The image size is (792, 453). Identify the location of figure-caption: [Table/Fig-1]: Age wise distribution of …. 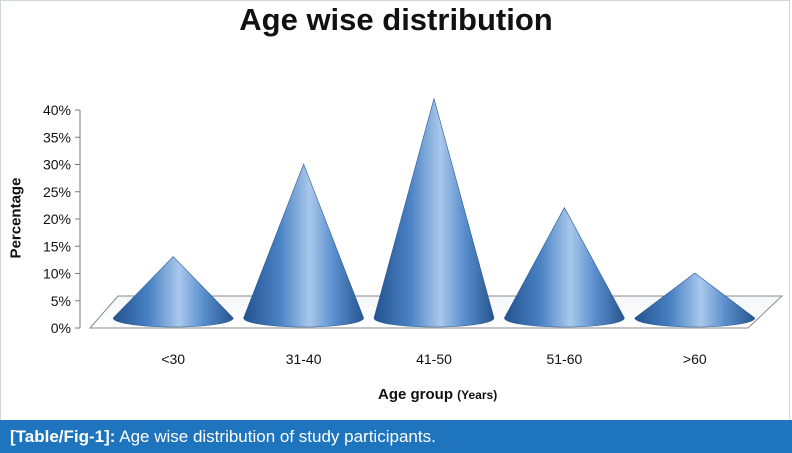
(396, 436).